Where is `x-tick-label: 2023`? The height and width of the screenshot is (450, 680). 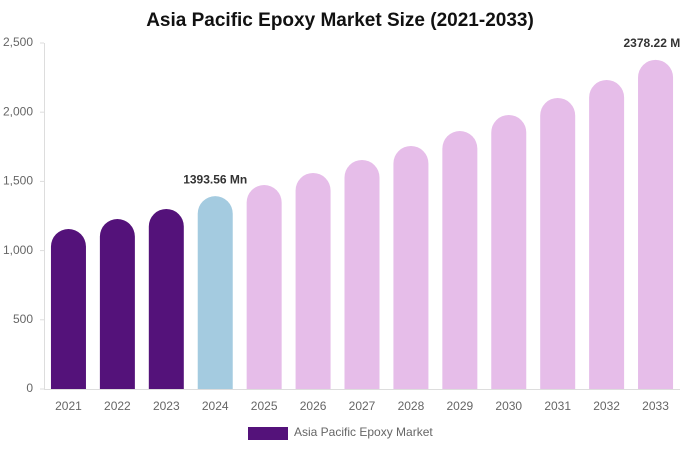 x-tick-label: 2023 is located at coordinates (166, 406).